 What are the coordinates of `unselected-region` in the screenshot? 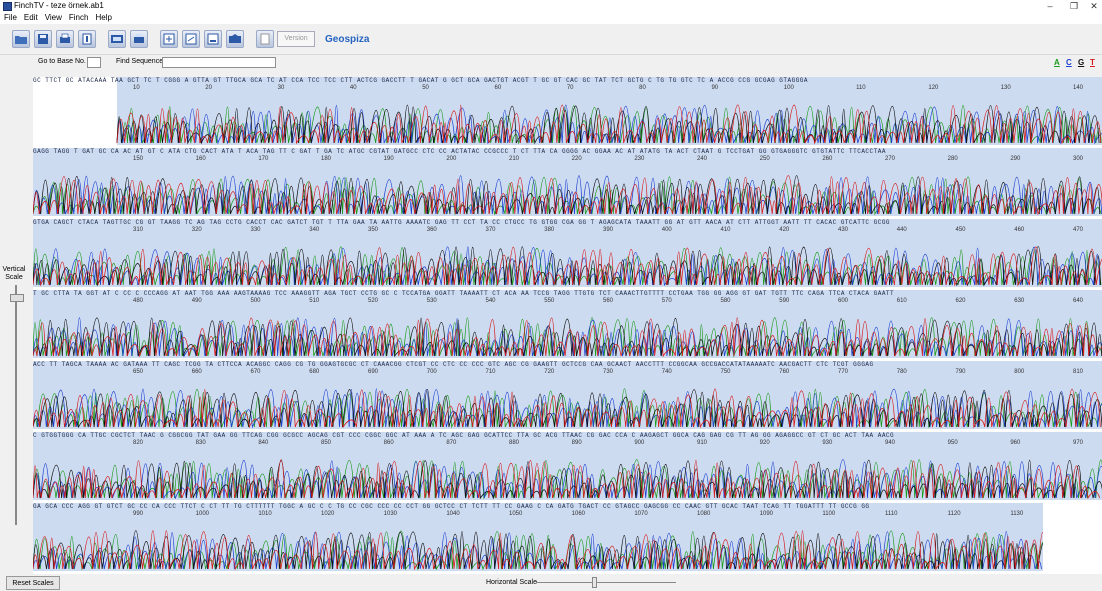 It's located at (75, 111).